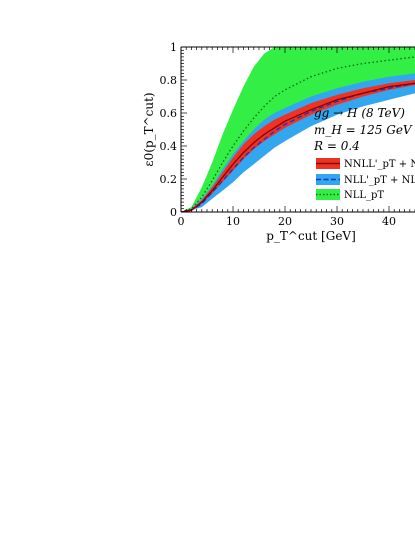  I want to click on legend-label-1: NLL'_pT + NLO, so click(379, 180).